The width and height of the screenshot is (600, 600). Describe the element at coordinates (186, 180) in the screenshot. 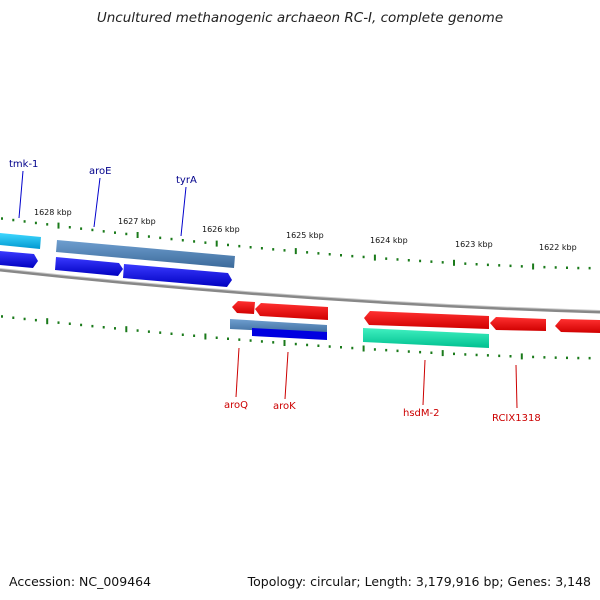

I see `gene-label-tyrA: tyrA` at that location.